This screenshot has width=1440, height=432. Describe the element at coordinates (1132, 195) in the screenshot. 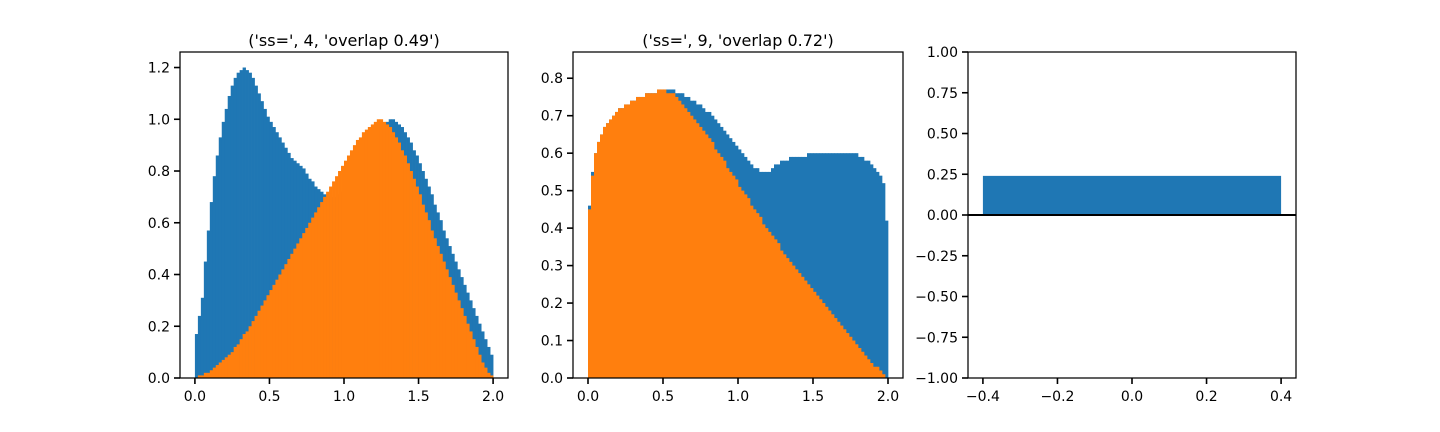

I see `bar` at that location.